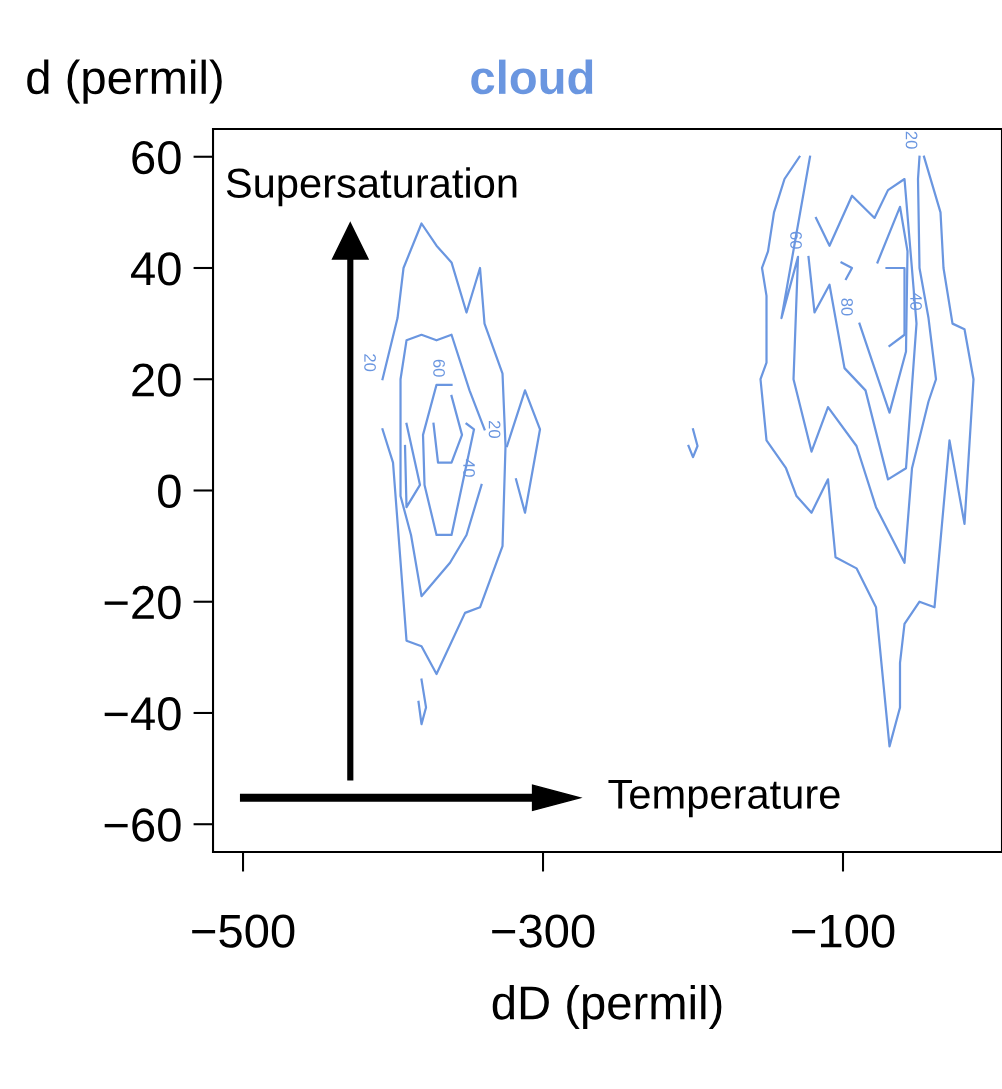 This screenshot has width=1002, height=1089. I want to click on y-tick-label: −40, so click(142, 714).